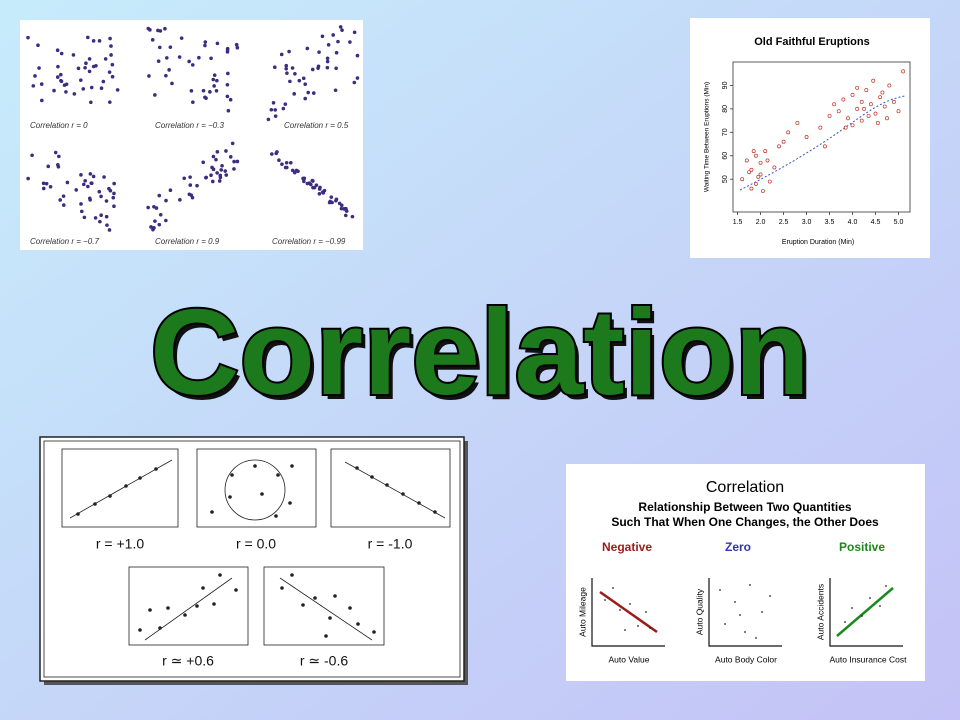  What do you see at coordinates (699, 611) in the screenshot?
I see `y-axis-label: Auto Quality` at bounding box center [699, 611].